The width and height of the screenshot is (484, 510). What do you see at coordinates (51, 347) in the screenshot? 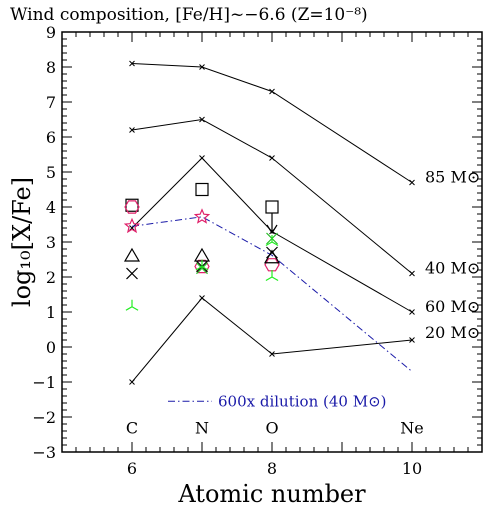
I see `y-tick-label: 0` at bounding box center [51, 347].